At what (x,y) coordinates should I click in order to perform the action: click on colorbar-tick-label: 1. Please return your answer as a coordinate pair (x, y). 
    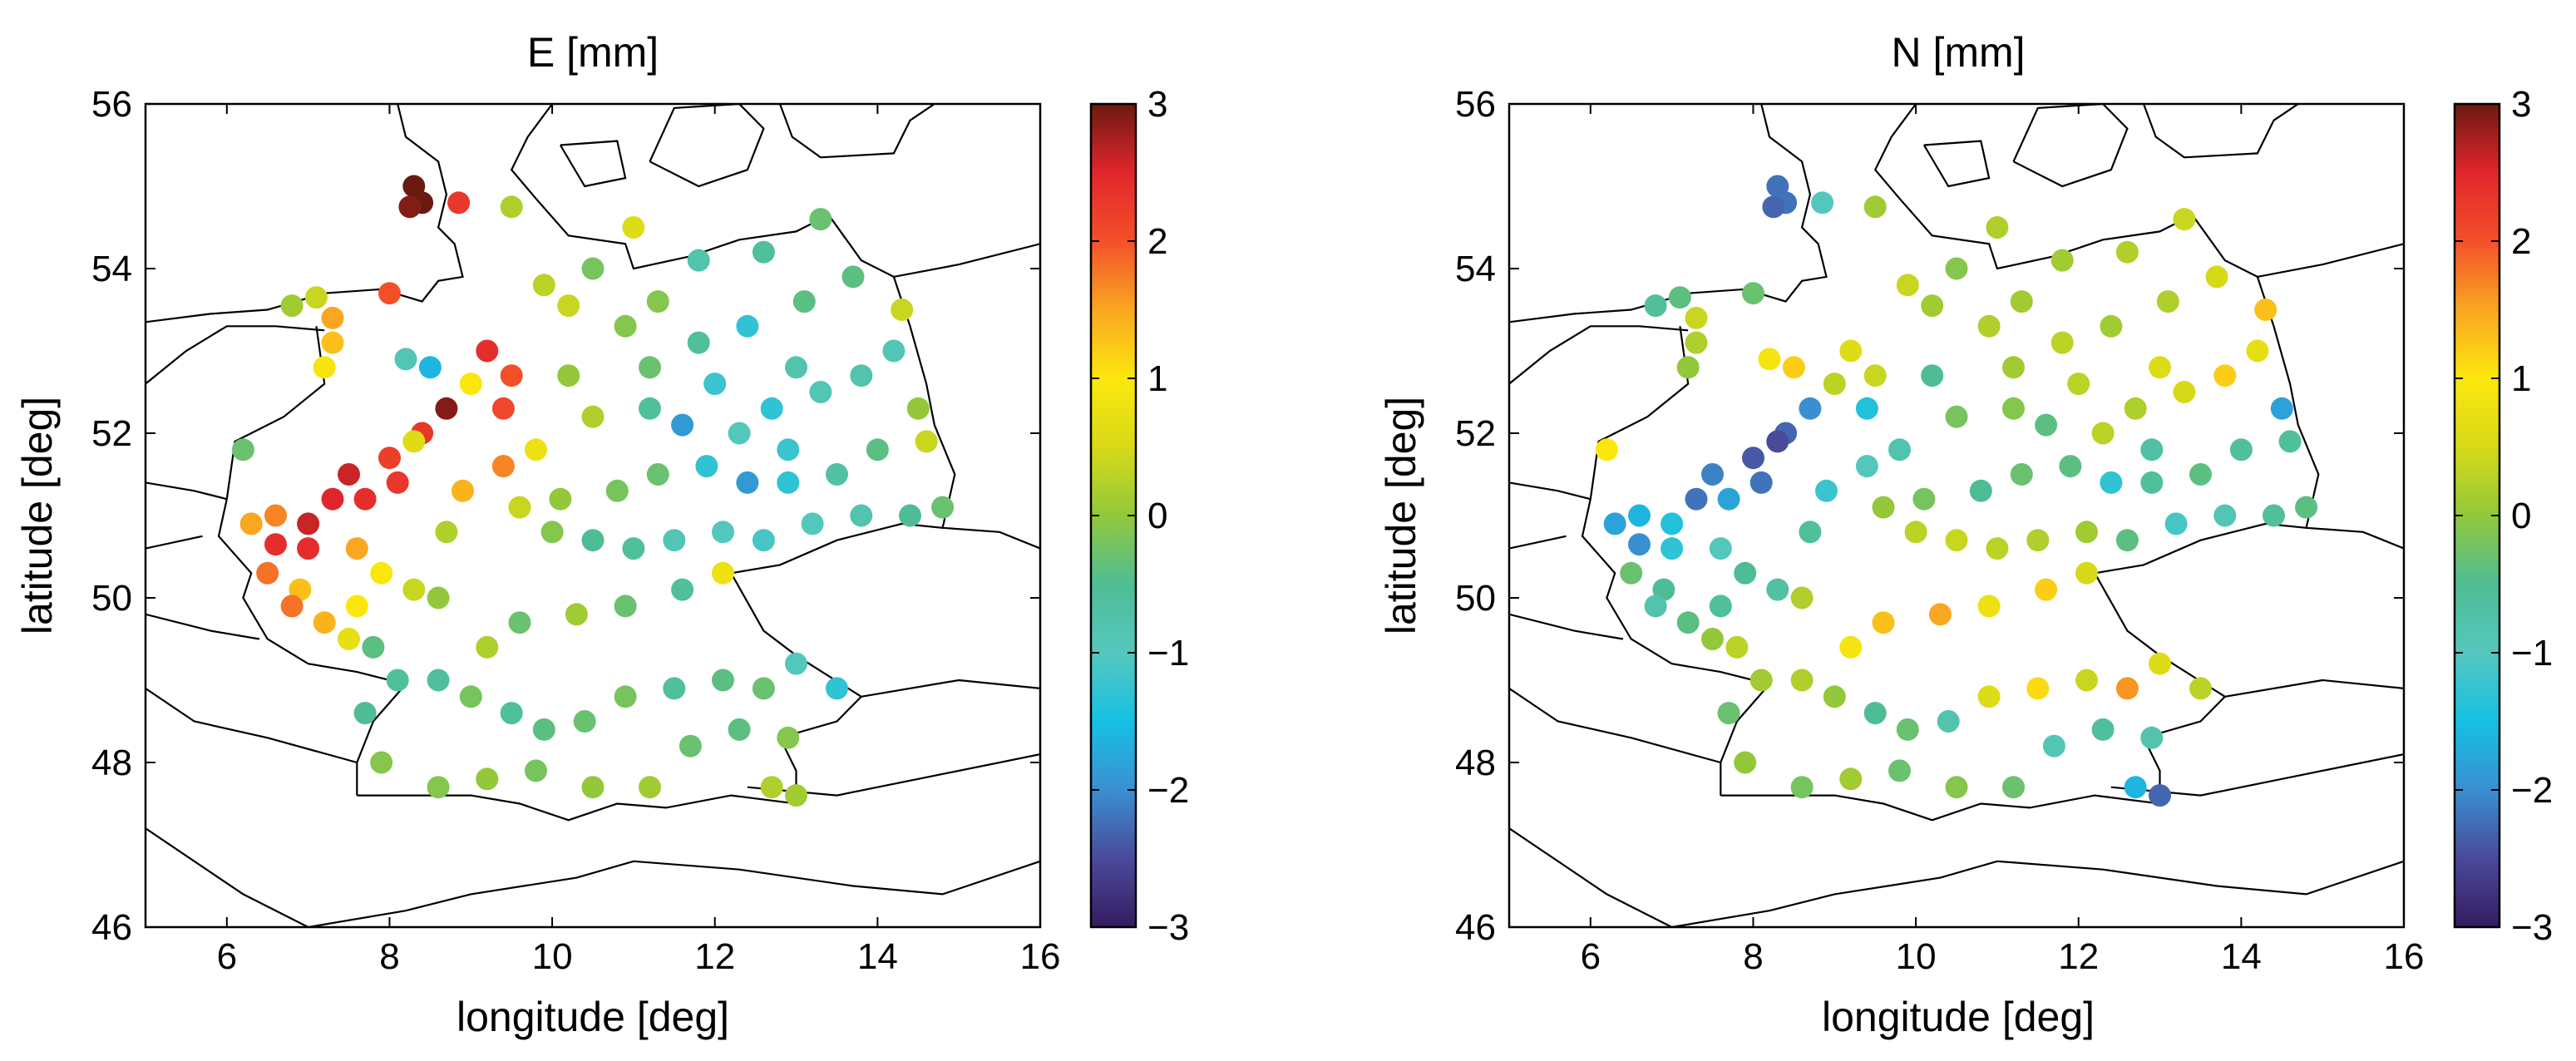
    Looking at the image, I should click on (1157, 378).